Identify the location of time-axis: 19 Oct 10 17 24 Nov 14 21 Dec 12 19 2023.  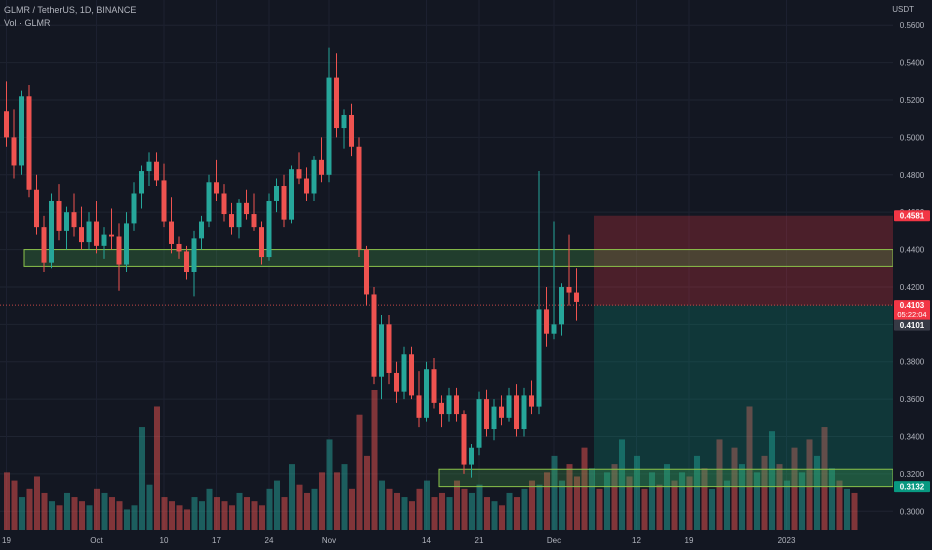
(399, 540).